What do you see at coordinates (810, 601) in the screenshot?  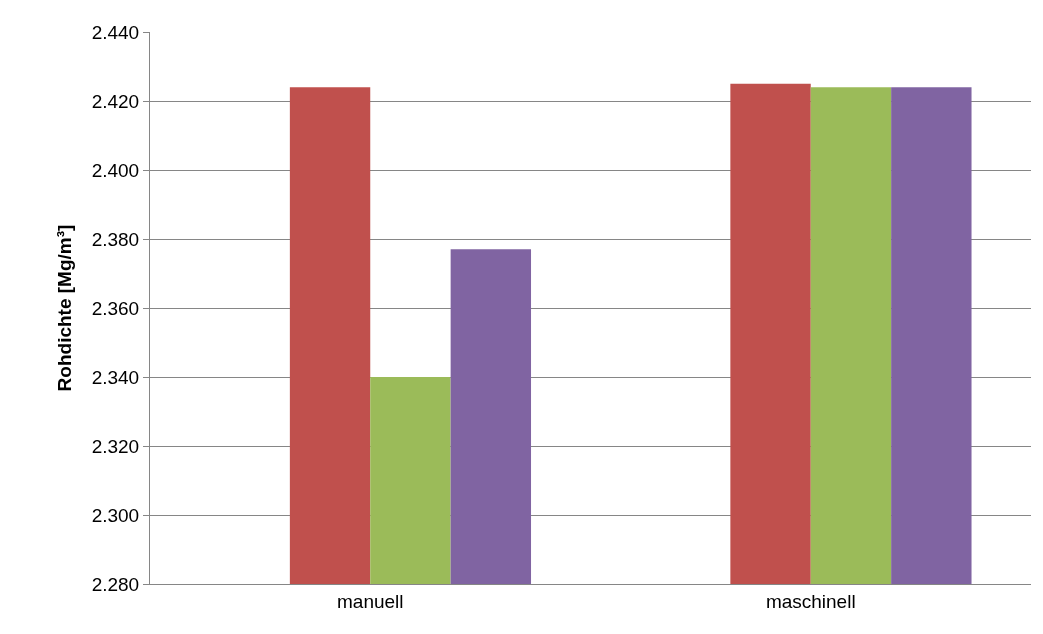 I see `x-tick-label: maschinell` at bounding box center [810, 601].